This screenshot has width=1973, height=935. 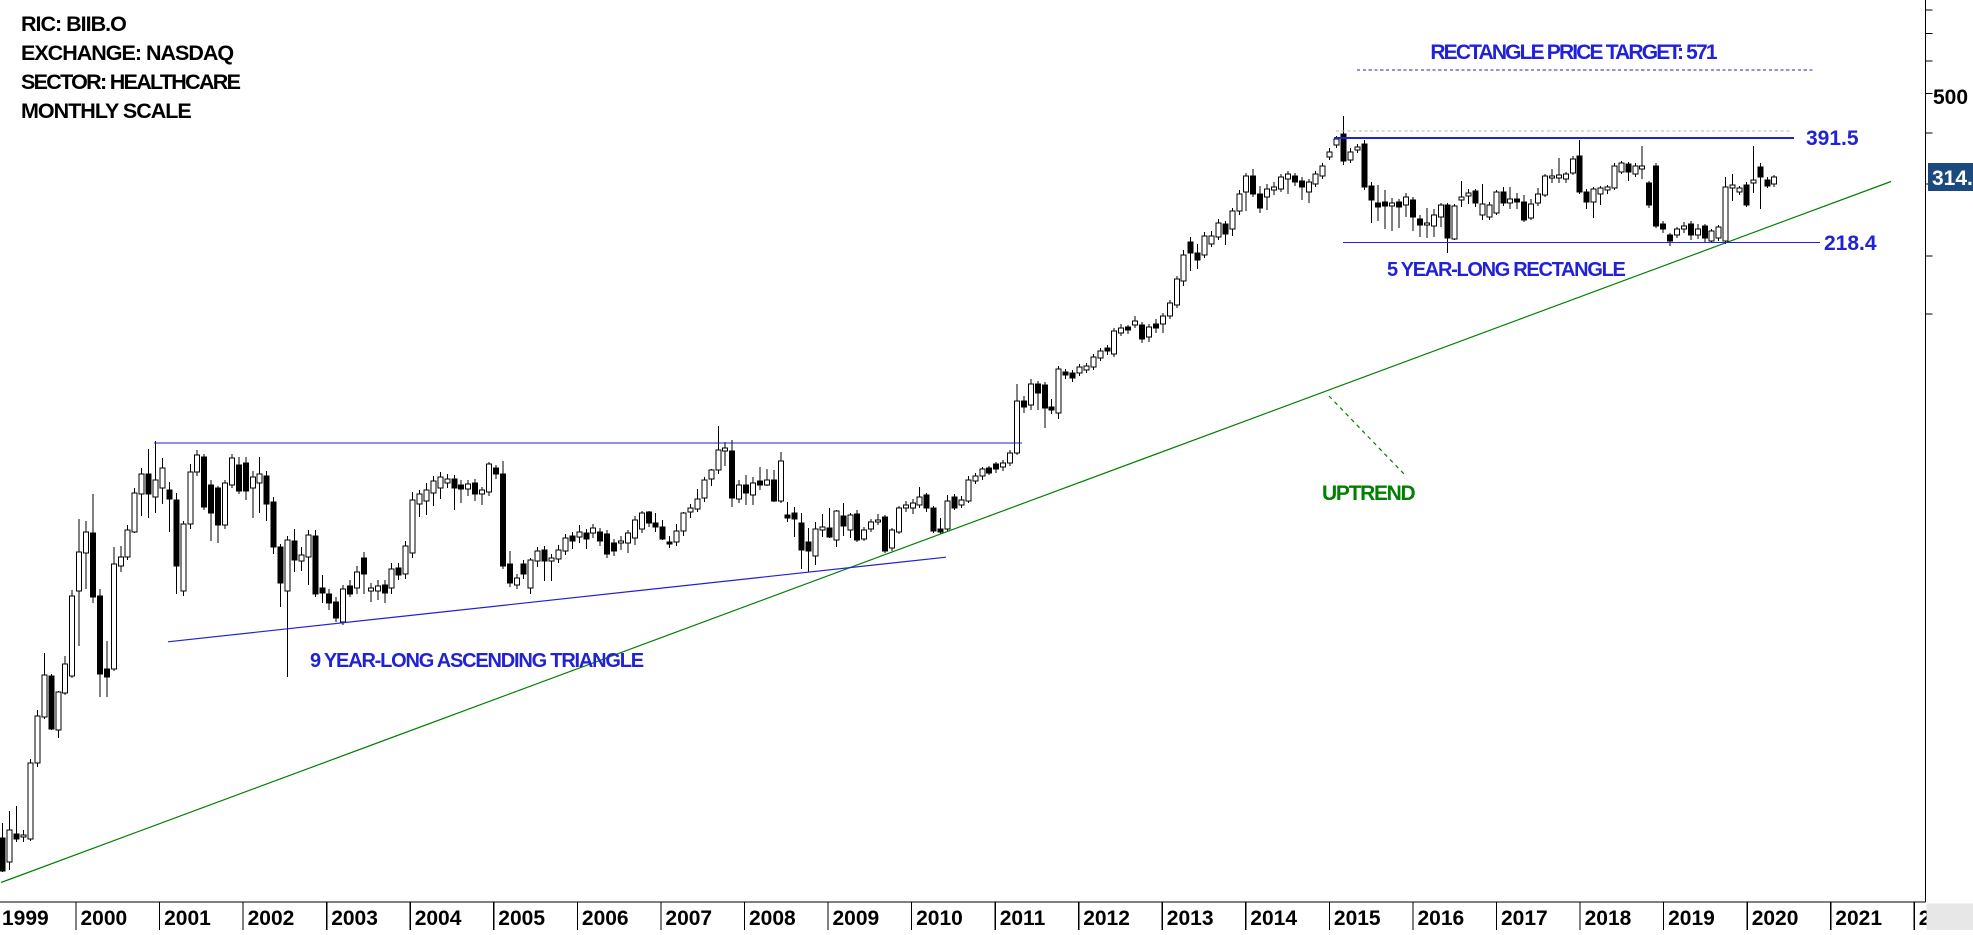 What do you see at coordinates (104, 918) in the screenshot?
I see `svg-text: 2000` at bounding box center [104, 918].